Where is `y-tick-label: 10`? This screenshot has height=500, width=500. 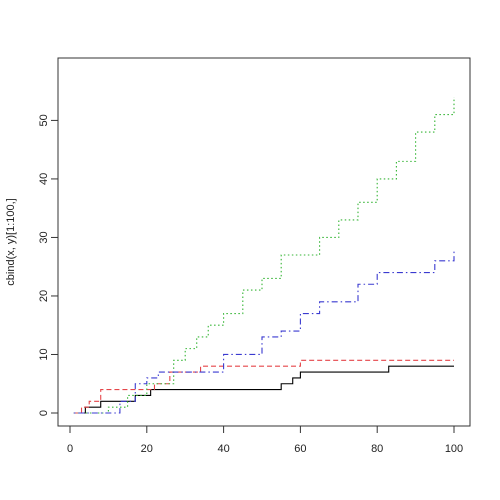 y-tick-label: 10 is located at coordinates (44, 354).